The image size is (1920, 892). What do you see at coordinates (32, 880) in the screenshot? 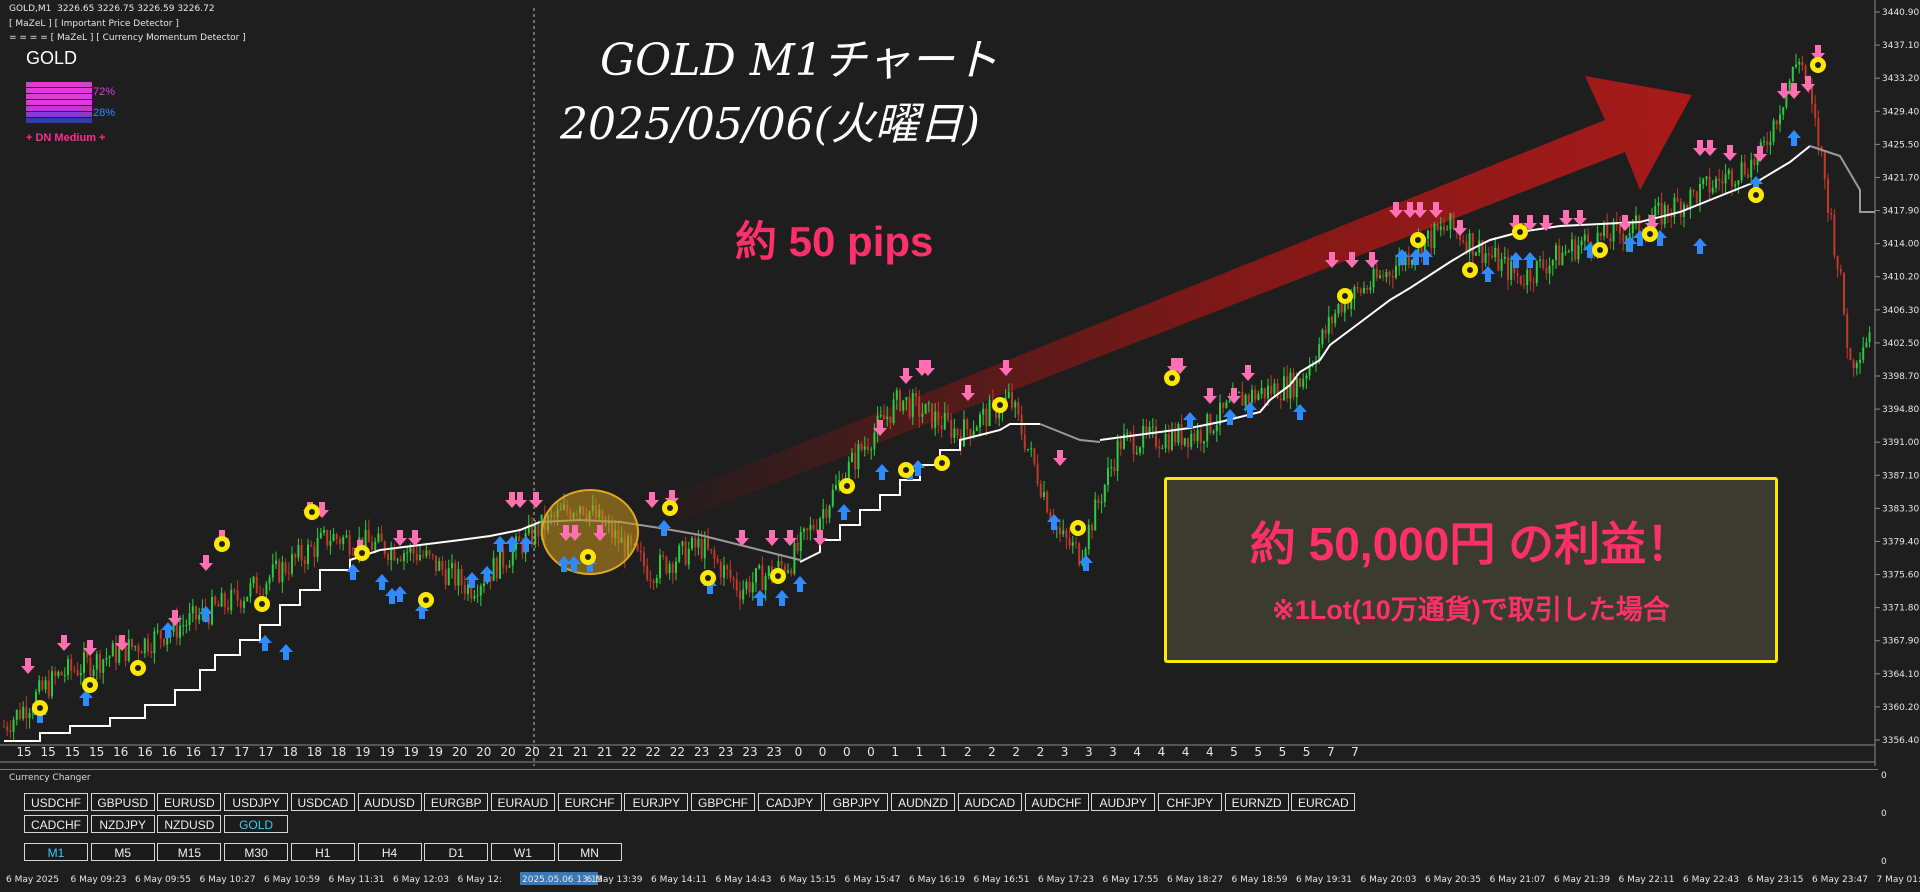
I see `time-axis-label: 6 May 2025` at bounding box center [32, 880].